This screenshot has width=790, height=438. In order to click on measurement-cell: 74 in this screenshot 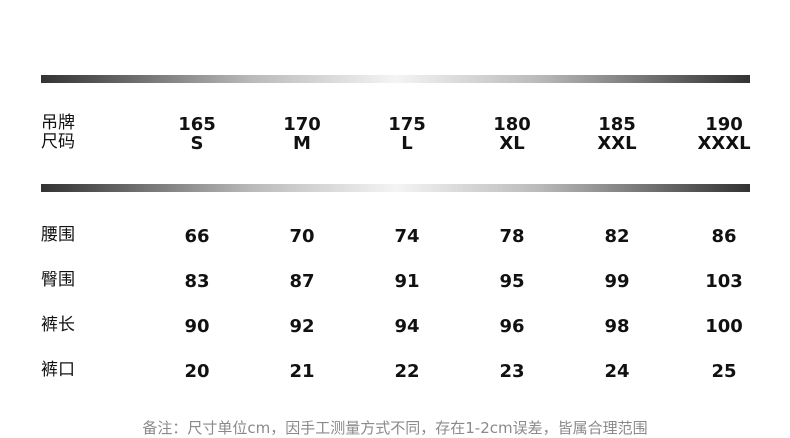, I will do `click(407, 236)`.